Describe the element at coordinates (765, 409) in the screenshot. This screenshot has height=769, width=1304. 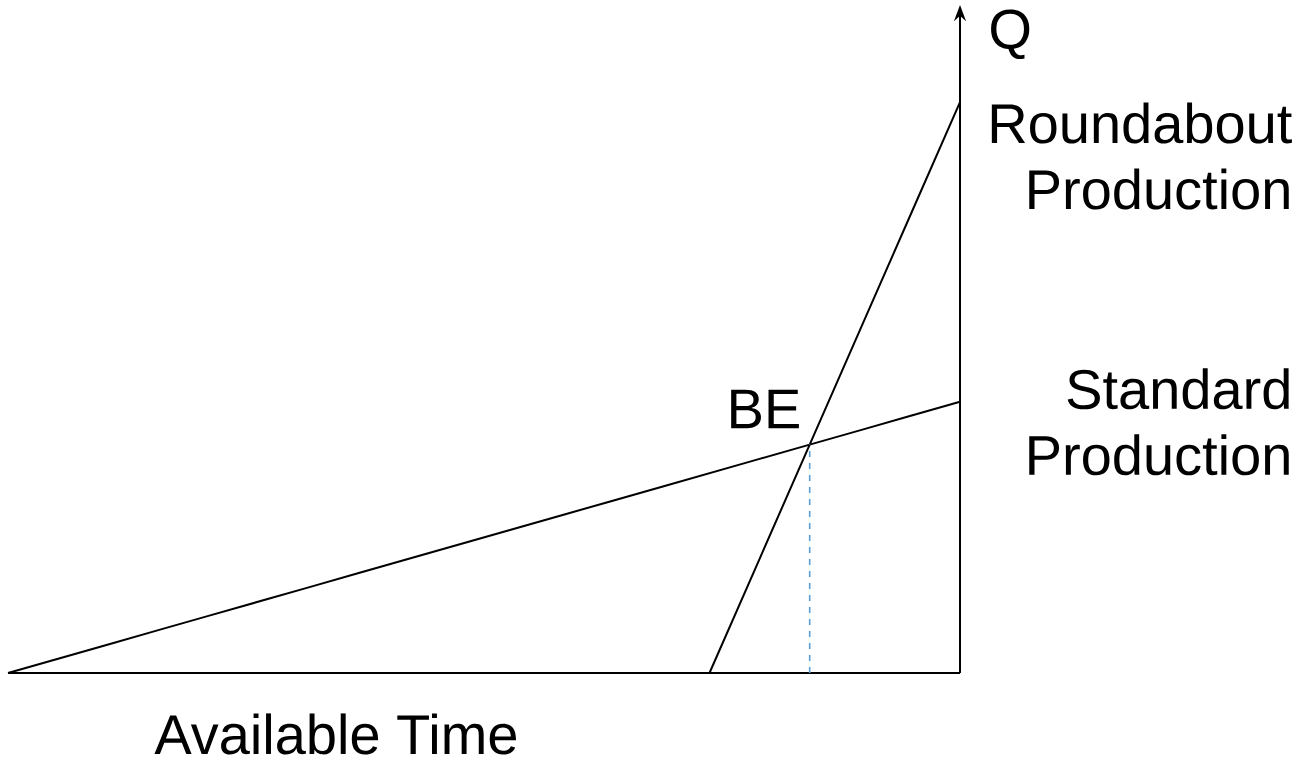
I see `annotation: BE` at that location.